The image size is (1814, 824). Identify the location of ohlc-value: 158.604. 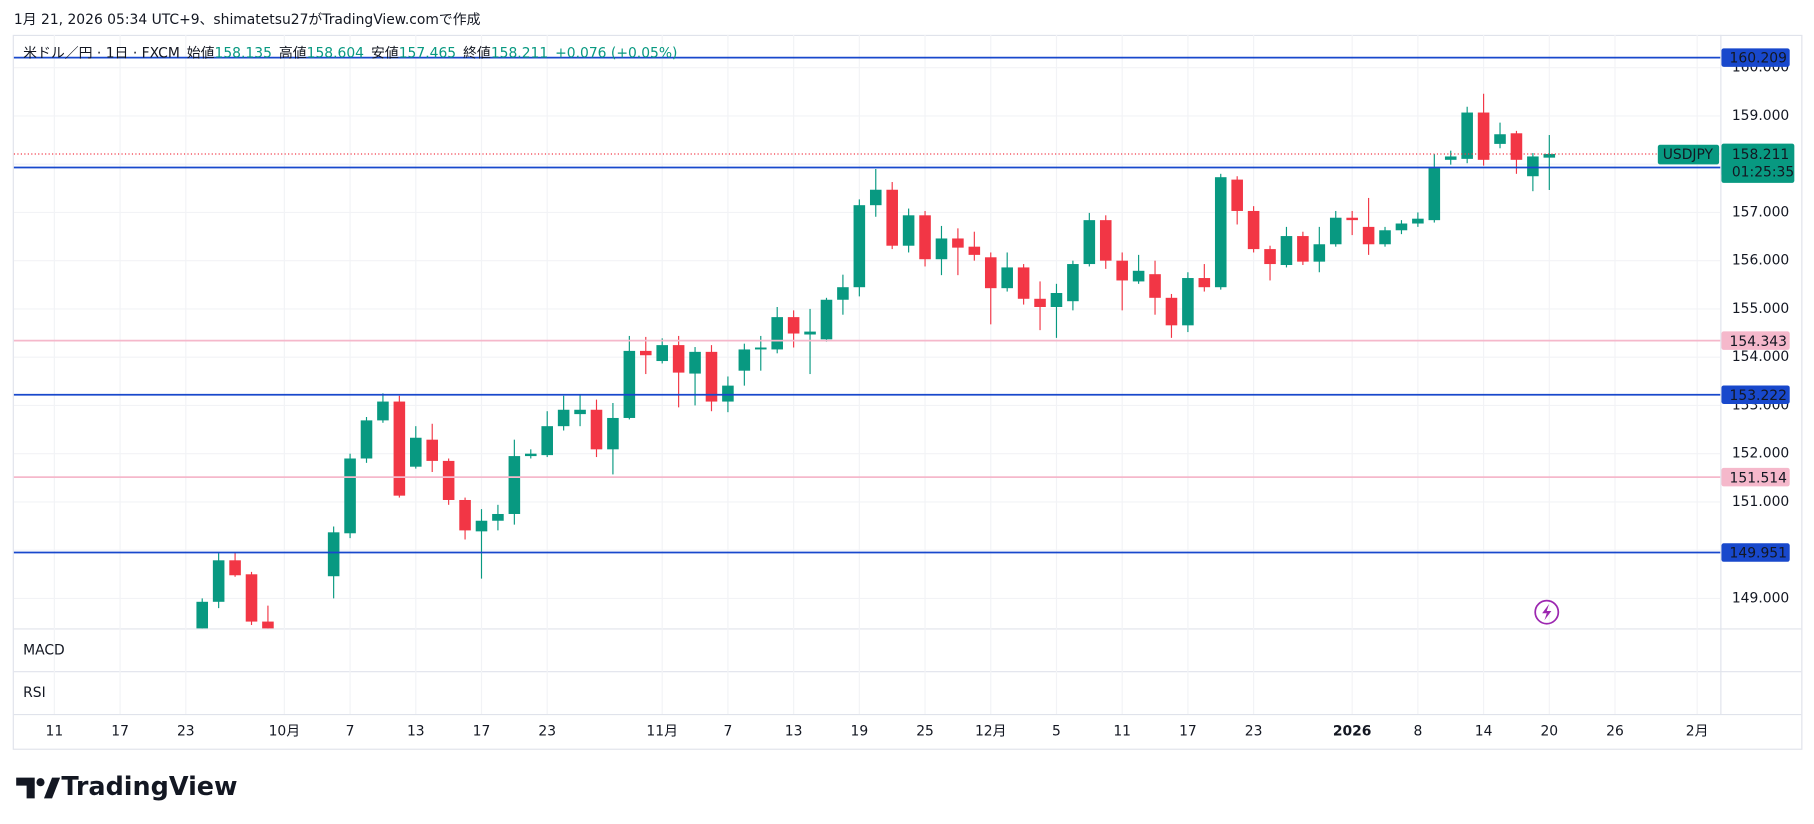
(336, 53).